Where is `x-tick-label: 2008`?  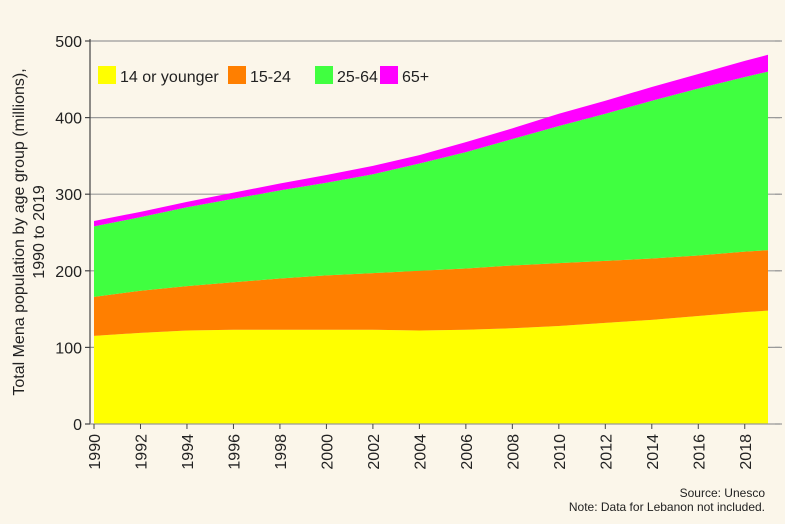 x-tick-label: 2008 is located at coordinates (513, 452).